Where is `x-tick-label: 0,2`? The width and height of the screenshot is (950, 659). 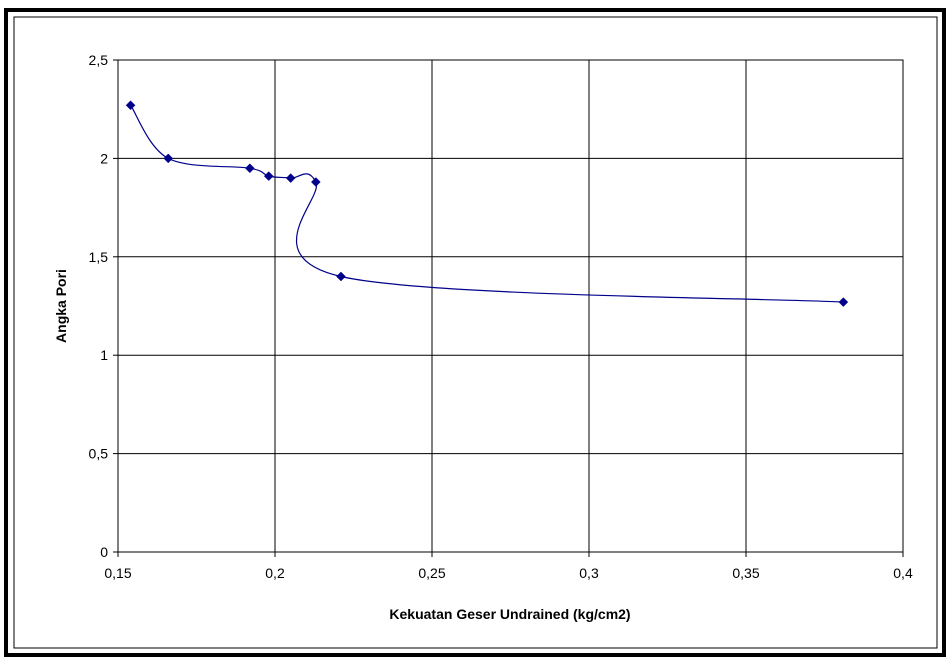 x-tick-label: 0,2 is located at coordinates (275, 573).